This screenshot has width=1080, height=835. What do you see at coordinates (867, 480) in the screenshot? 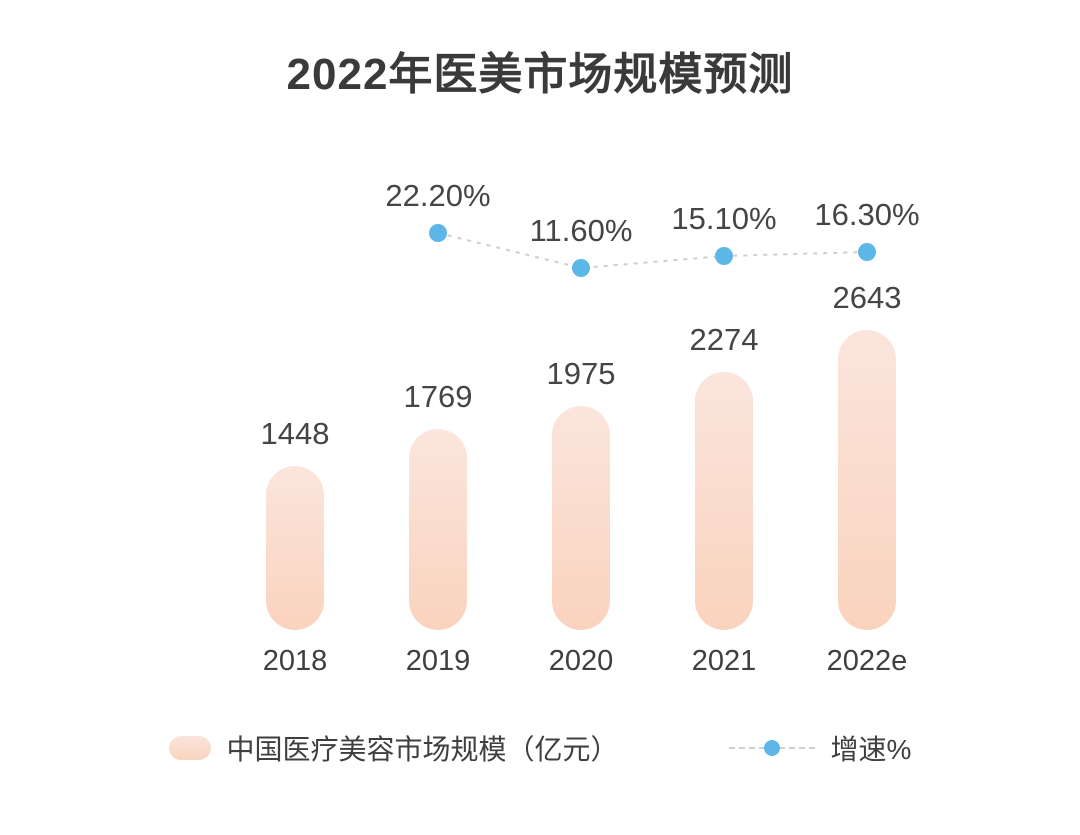
I see `bar-2022e` at bounding box center [867, 480].